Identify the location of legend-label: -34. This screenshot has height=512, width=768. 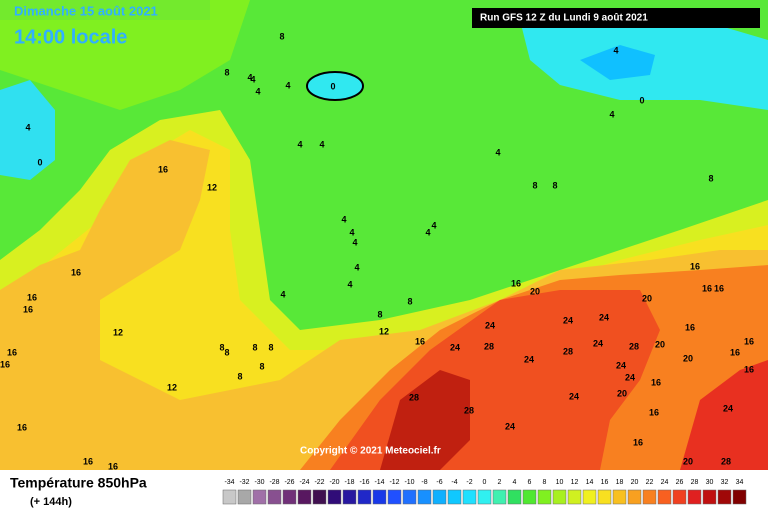
(229, 482).